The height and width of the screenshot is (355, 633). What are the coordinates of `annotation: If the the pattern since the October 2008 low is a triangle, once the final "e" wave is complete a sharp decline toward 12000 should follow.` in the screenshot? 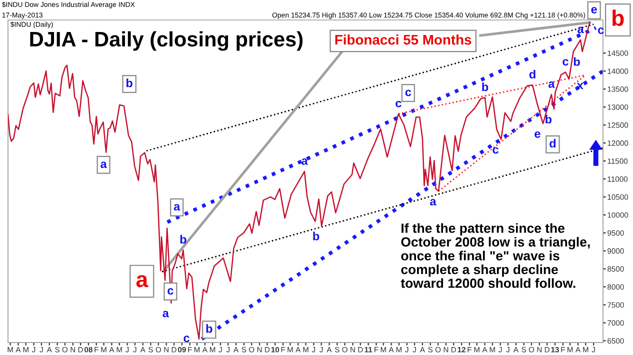 It's located at (495, 255).